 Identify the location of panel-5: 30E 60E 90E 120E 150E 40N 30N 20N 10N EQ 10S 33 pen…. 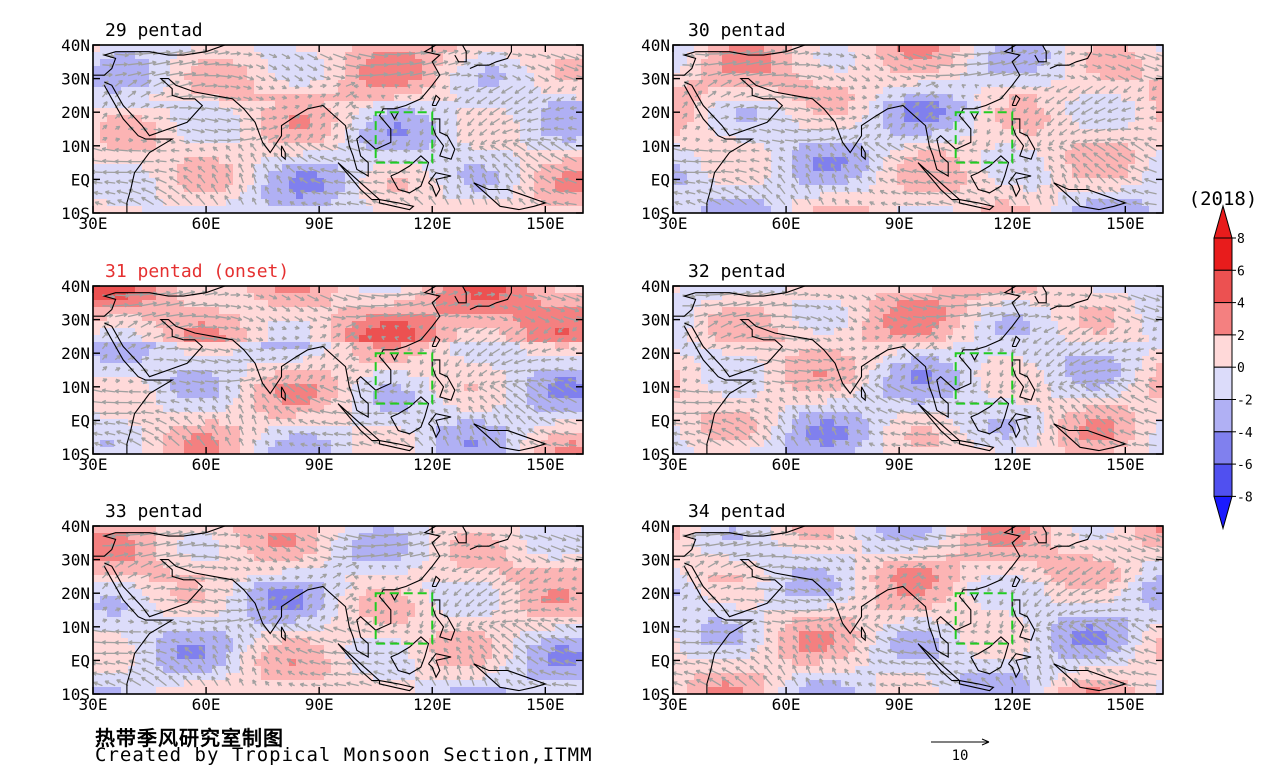
(322, 607).